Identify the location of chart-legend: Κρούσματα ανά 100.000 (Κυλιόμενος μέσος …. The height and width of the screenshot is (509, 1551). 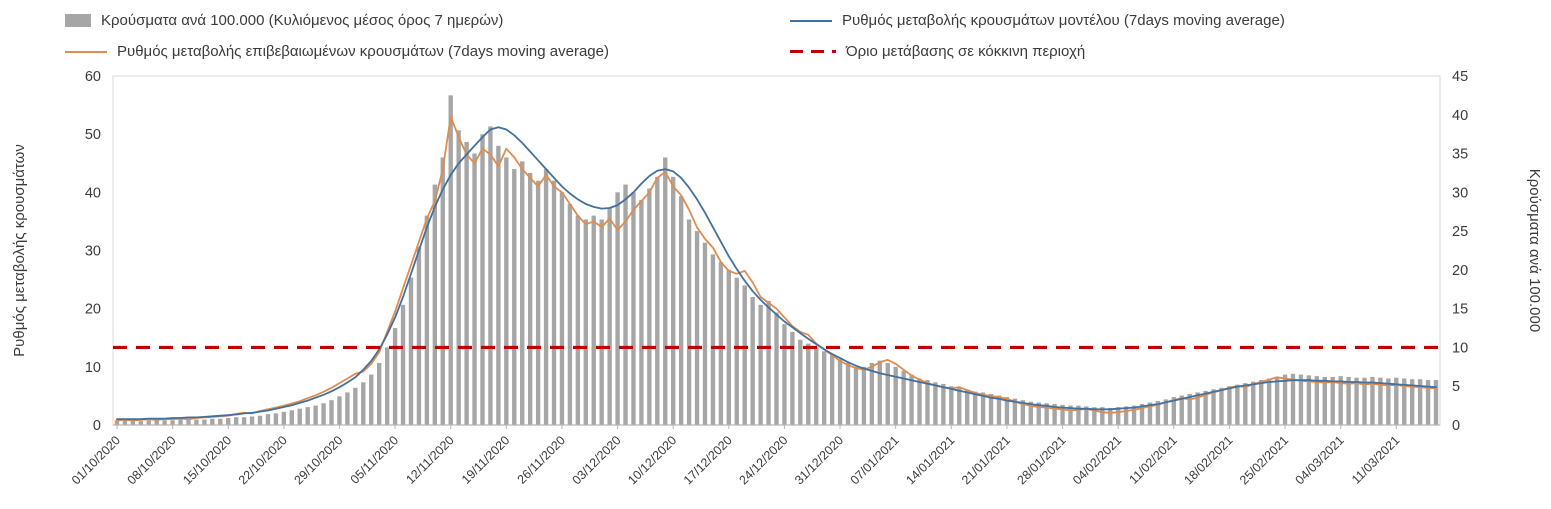
(775, 32).